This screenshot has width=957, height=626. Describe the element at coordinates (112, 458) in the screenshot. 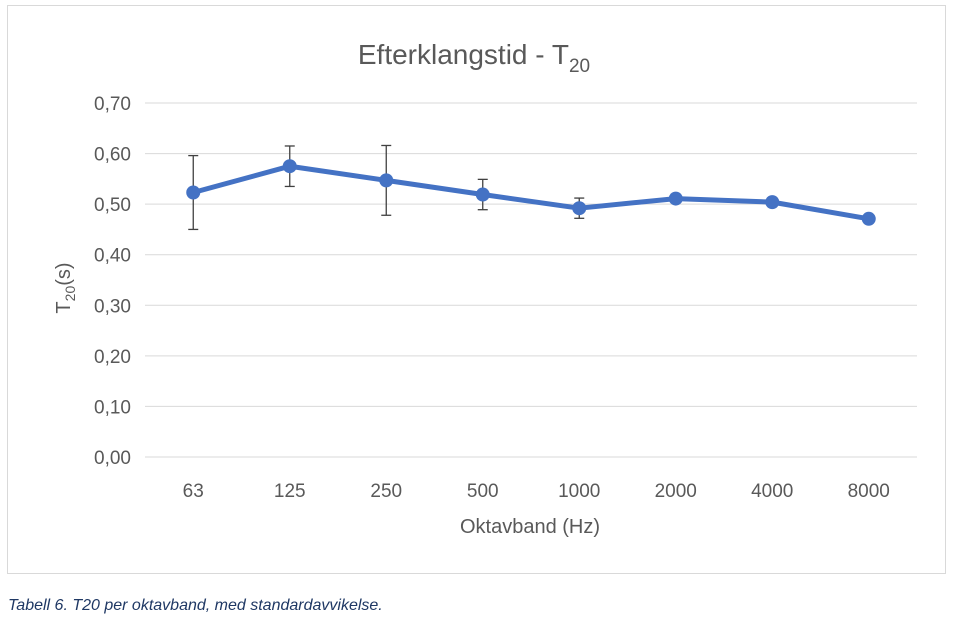

I see `y-tick-label: 0,00` at that location.